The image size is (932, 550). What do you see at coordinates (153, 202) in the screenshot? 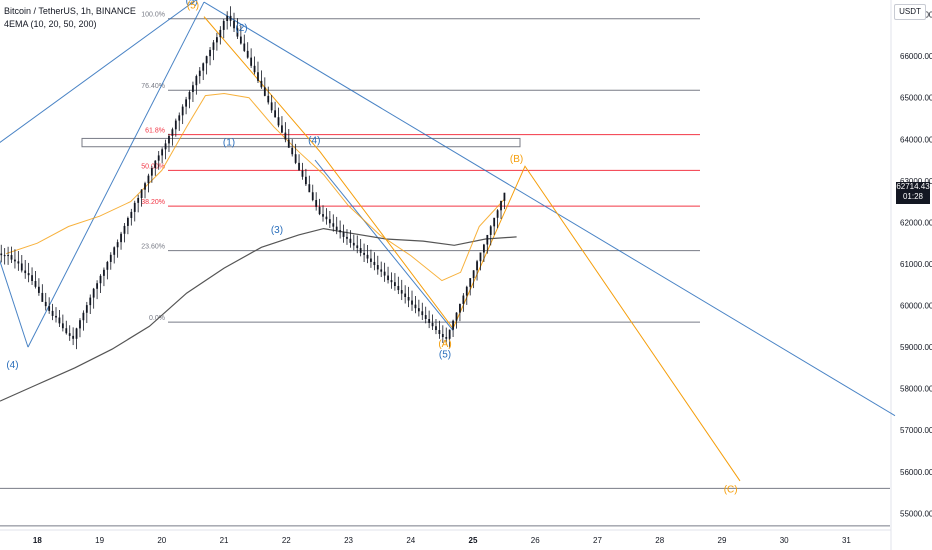
I see `fib-level-label: 38.20%` at bounding box center [153, 202].